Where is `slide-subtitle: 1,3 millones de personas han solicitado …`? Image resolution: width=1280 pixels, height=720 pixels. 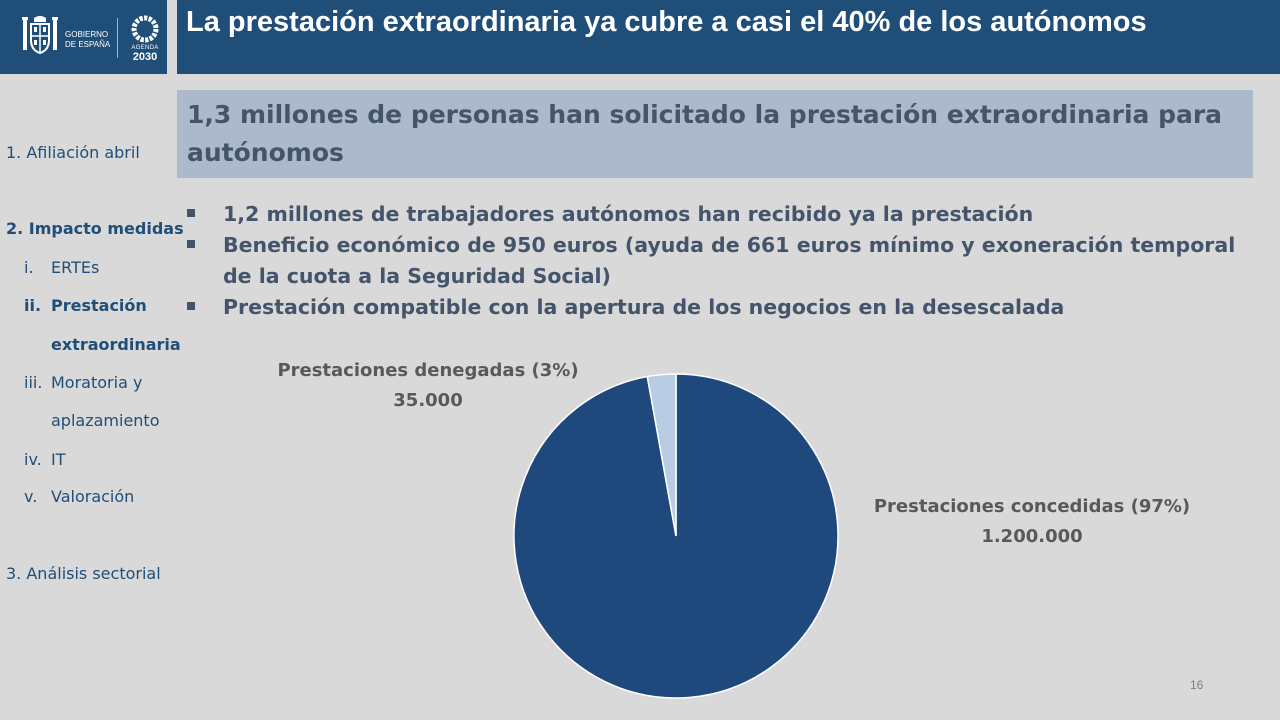 slide-subtitle: 1,3 millones de personas han solicitado … is located at coordinates (705, 133).